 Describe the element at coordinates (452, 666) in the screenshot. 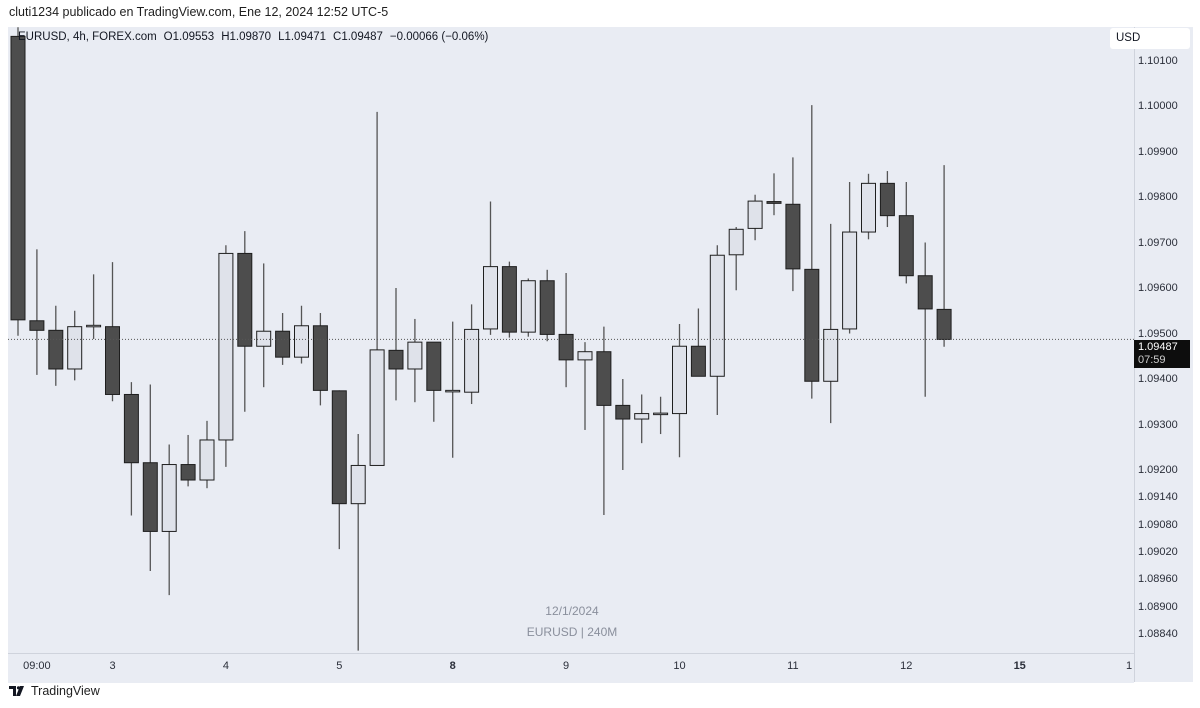

I see `time-tick: 8` at that location.